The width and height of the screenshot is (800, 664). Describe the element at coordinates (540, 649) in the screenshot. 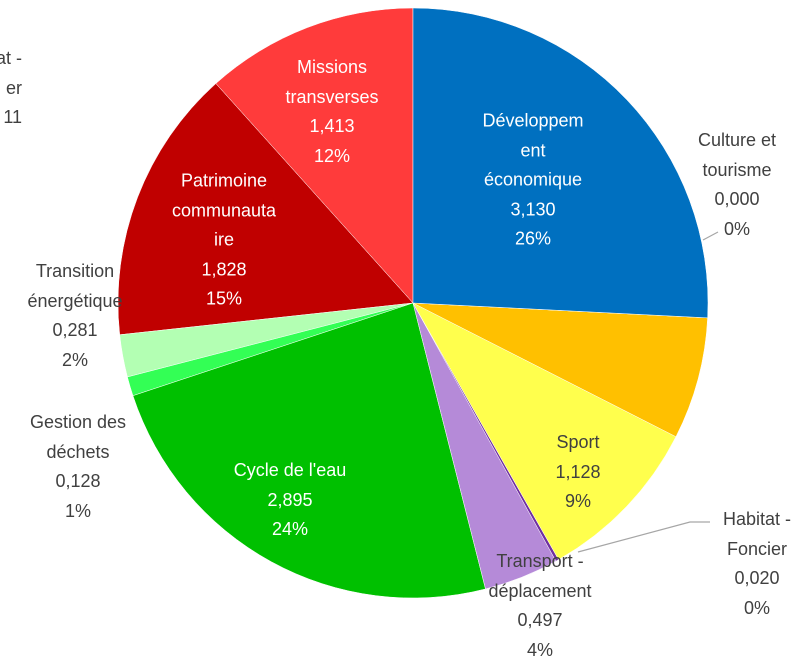

I see `percent-label: 4%` at that location.